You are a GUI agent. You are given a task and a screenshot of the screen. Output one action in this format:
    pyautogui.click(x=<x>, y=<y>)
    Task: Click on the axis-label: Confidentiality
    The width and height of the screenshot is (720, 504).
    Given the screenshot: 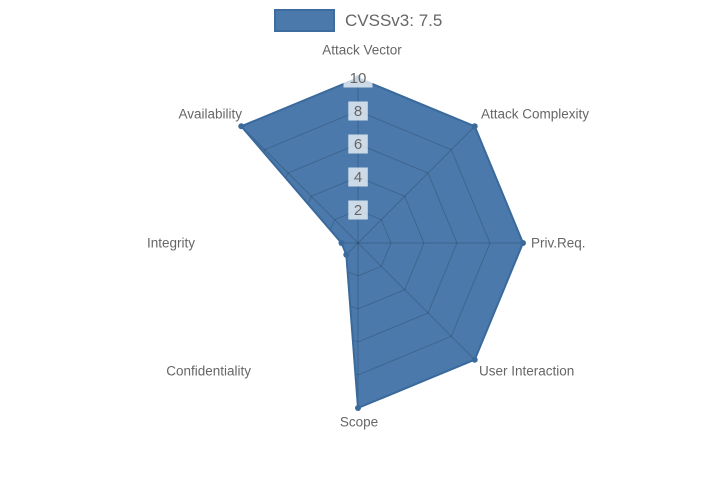 What is the action you would take?
    pyautogui.click(x=208, y=371)
    